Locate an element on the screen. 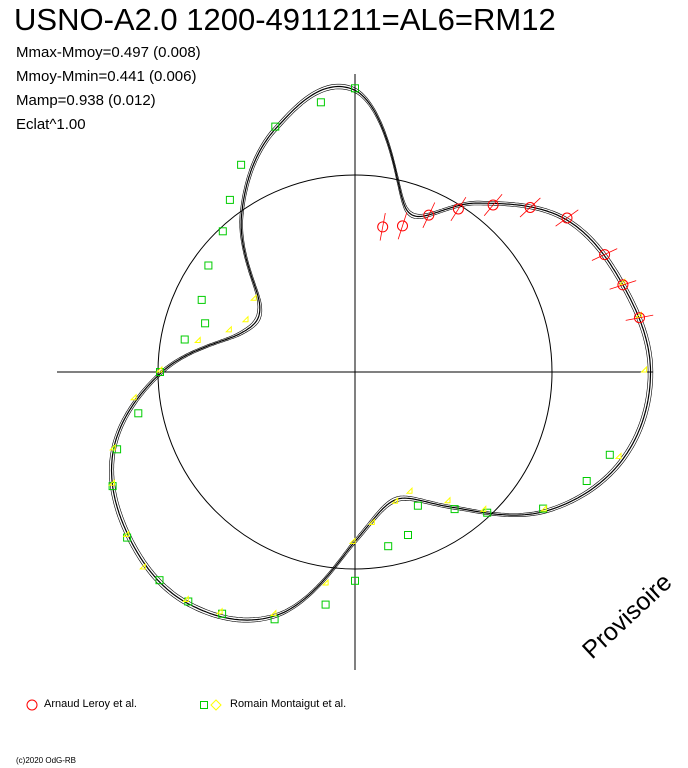 The height and width of the screenshot is (768, 688). legend-label-montaigut: Romain Montaigut et al. is located at coordinates (288, 704).